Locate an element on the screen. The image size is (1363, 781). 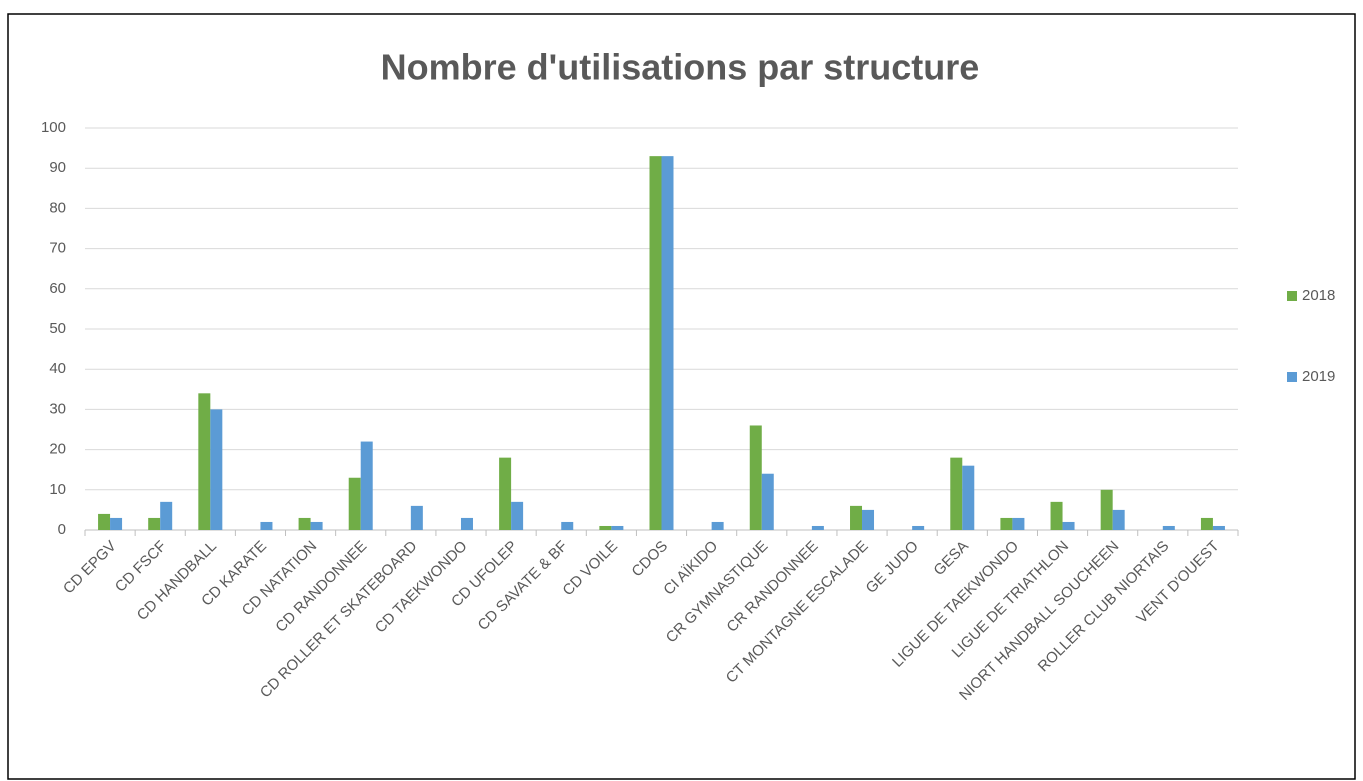
y-tick-label: 100 is located at coordinates (53, 127).